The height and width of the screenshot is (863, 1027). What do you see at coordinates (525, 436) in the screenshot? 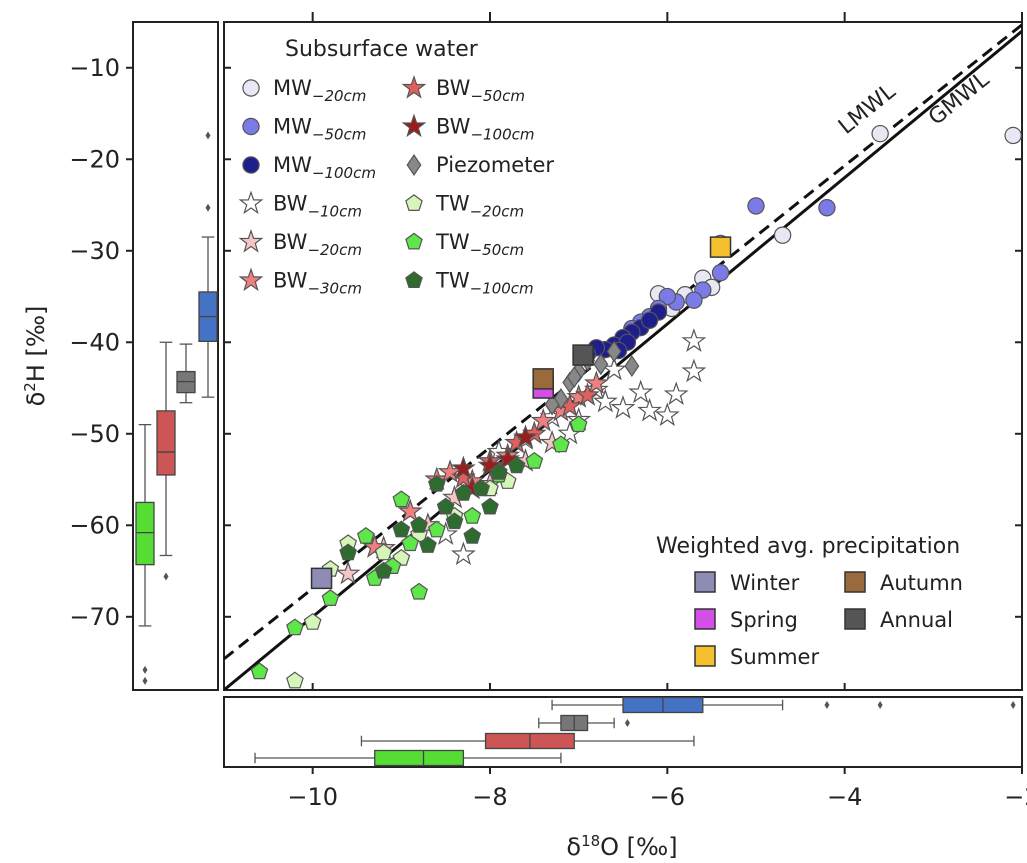
I see `point-bw-100cm` at bounding box center [525, 436].